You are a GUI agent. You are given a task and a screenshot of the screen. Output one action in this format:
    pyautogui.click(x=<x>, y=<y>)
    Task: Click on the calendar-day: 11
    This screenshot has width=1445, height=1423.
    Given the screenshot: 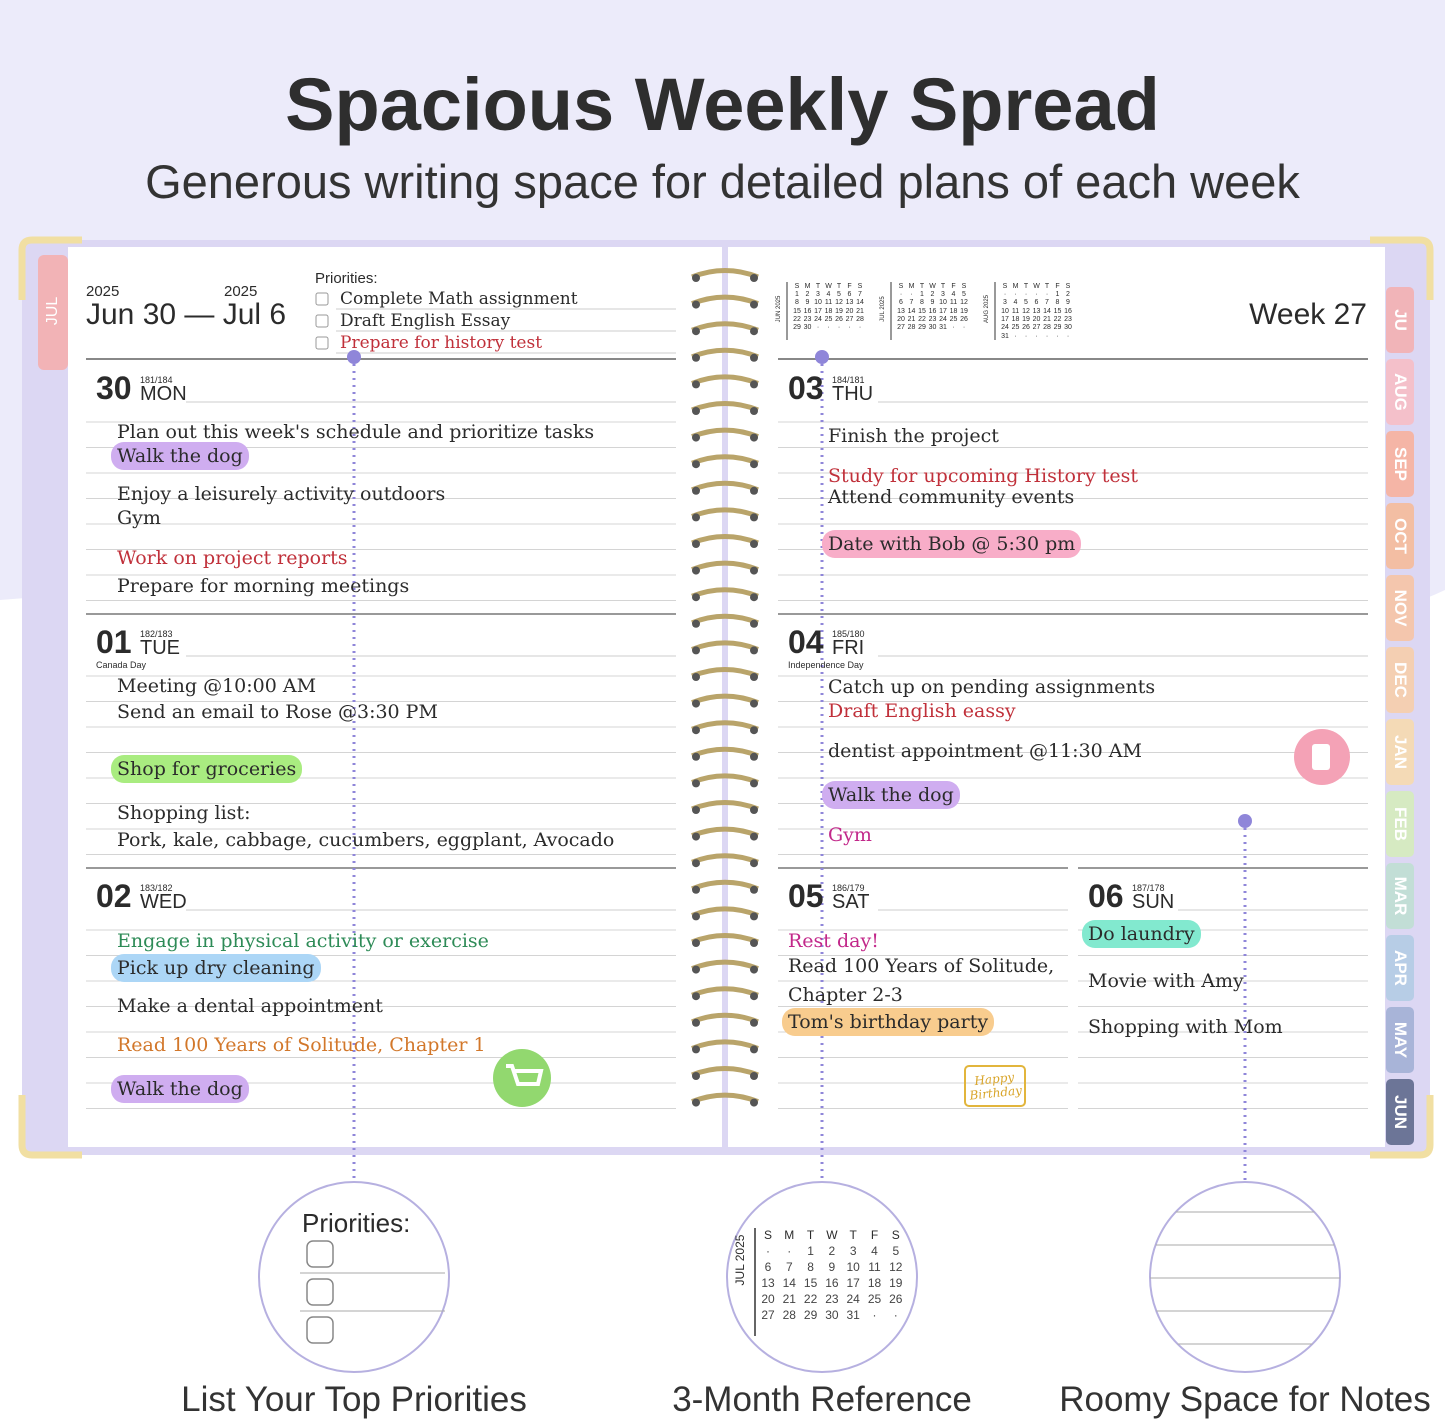 What is the action you would take?
    pyautogui.click(x=874, y=1267)
    